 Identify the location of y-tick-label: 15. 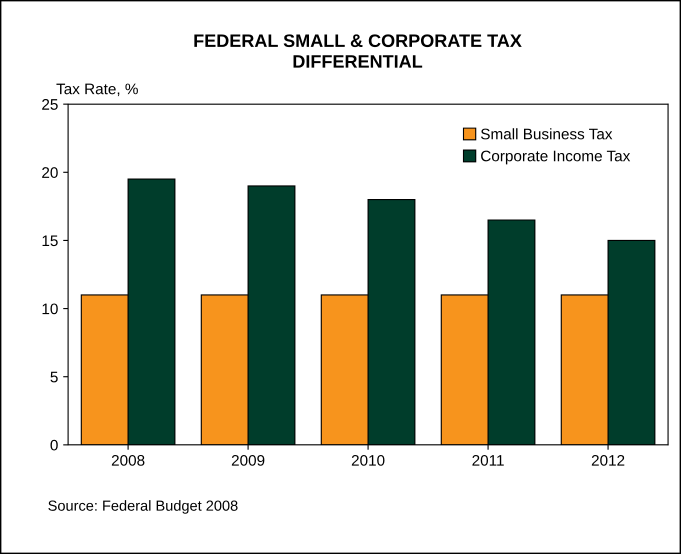
(50, 240).